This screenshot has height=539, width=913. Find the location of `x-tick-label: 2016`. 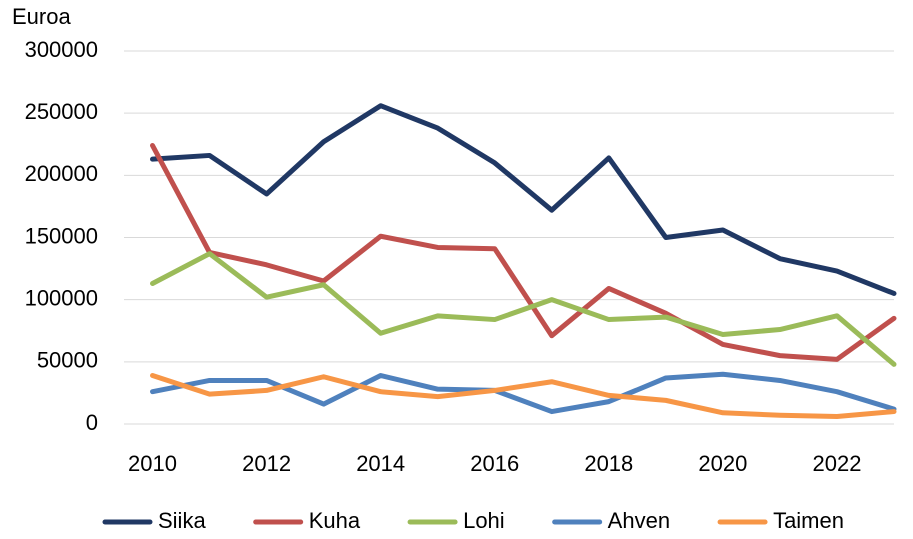

x-tick-label: 2016 is located at coordinates (494, 463).